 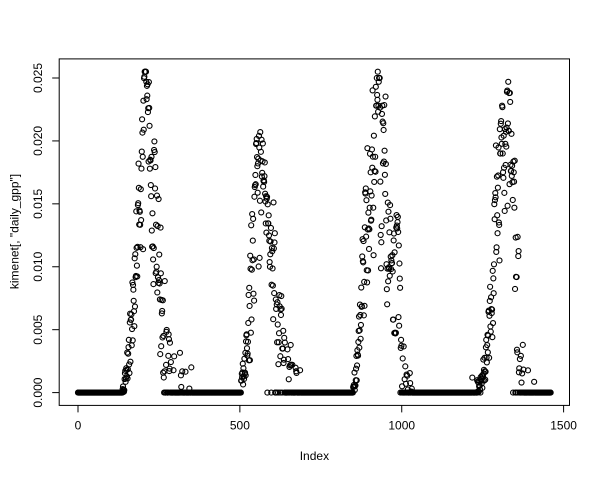 What do you see at coordinates (15, 231) in the screenshot?
I see `svg-text: kimenet[, "daily_gpp"]` at bounding box center [15, 231].